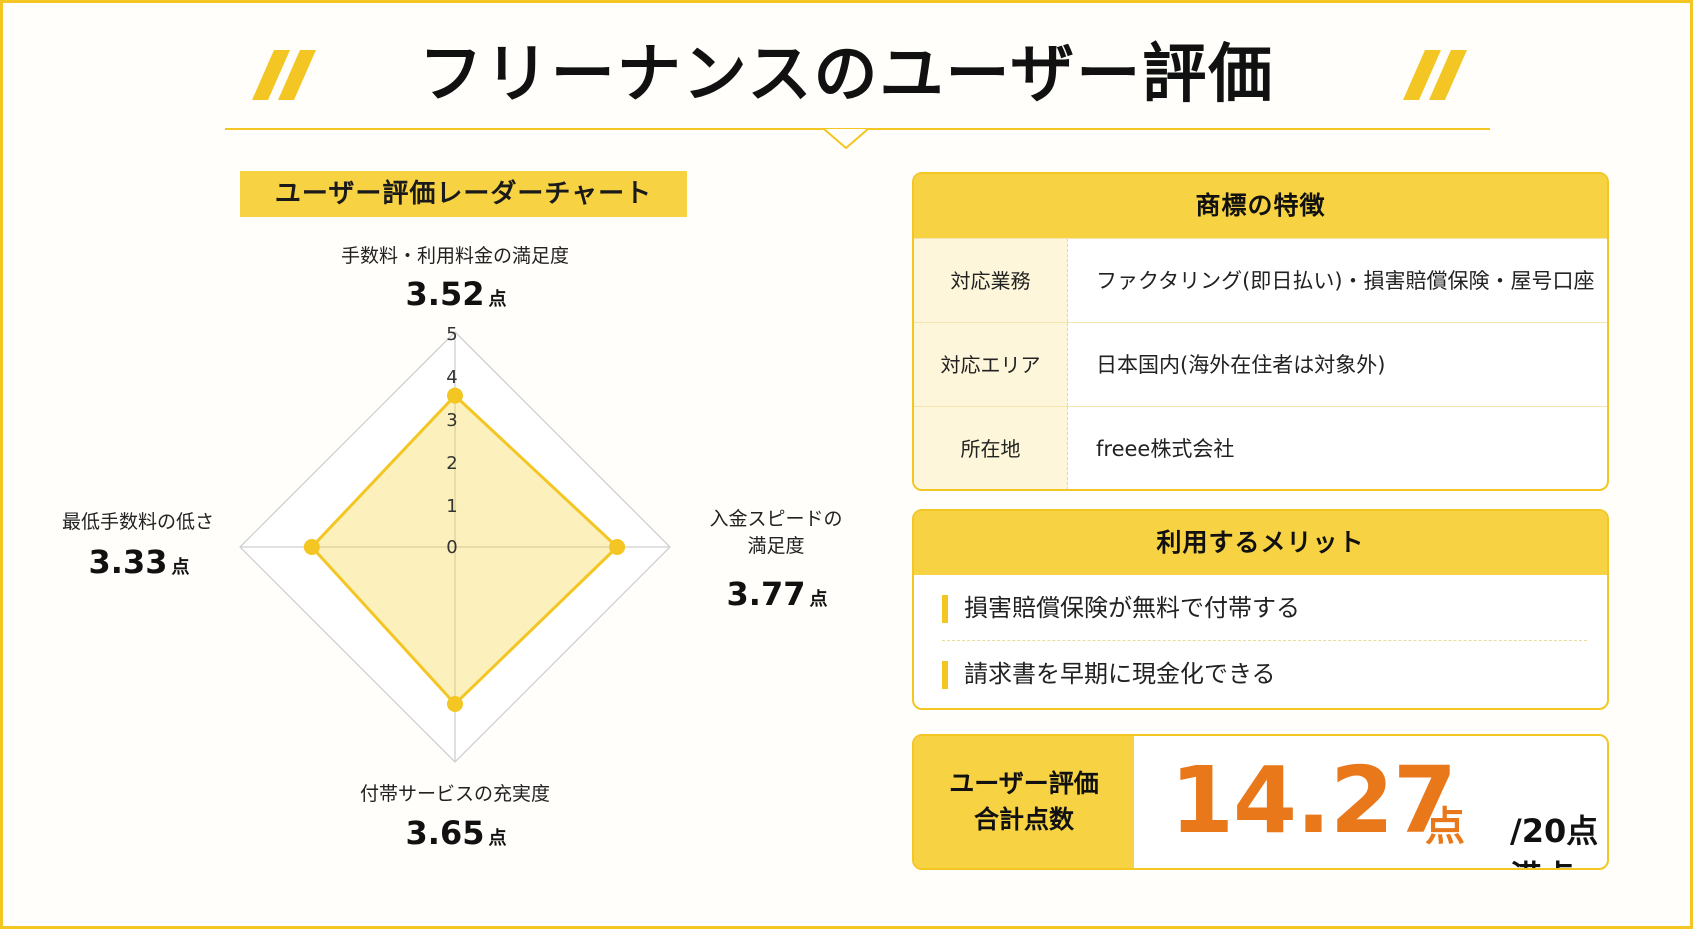 The height and width of the screenshot is (929, 1693). I want to click on total-score-body: 14.27 点 /20点満点, so click(1370, 802).